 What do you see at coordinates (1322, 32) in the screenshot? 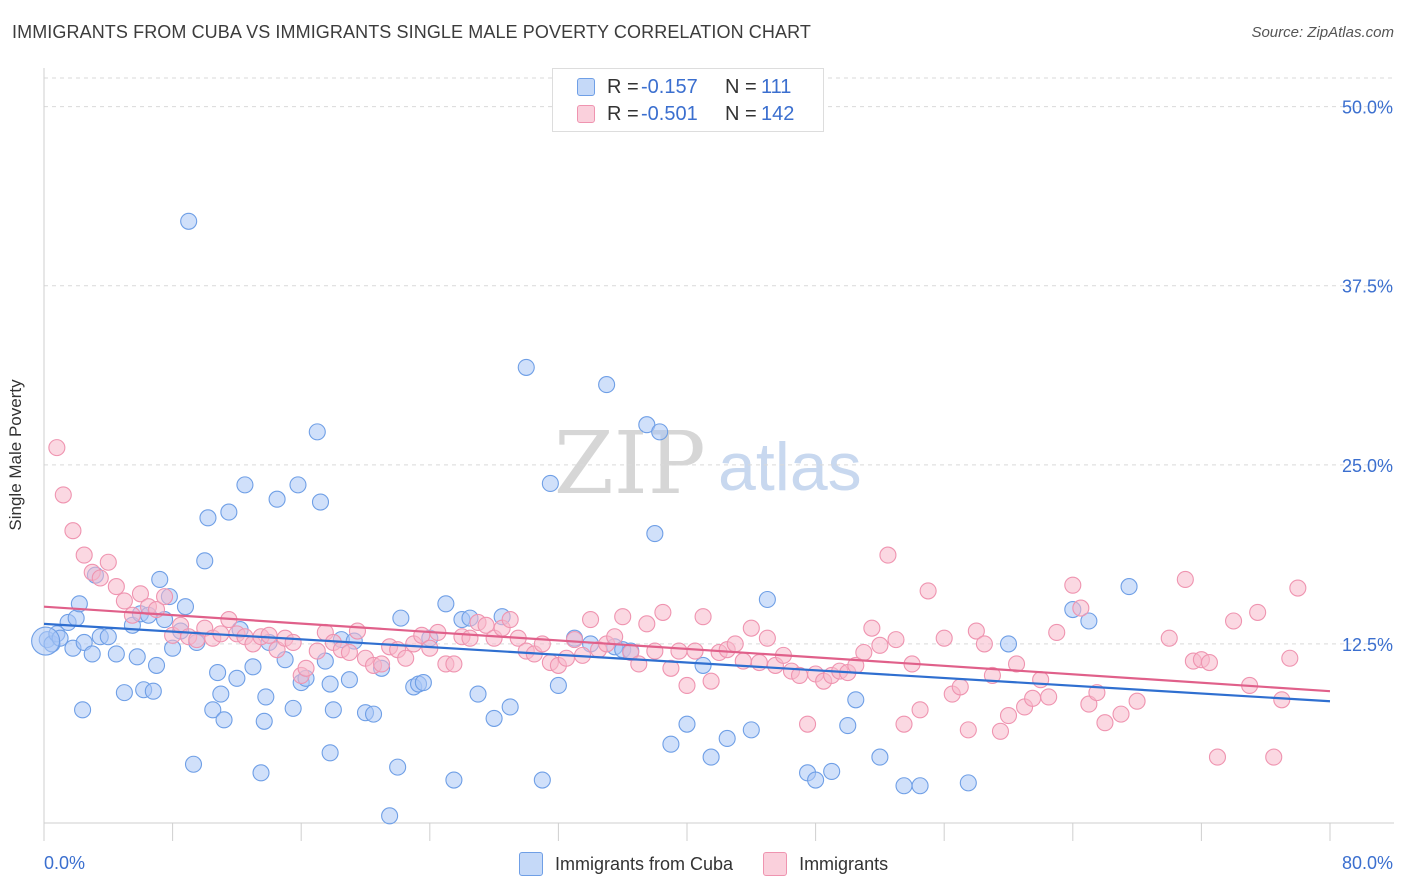
I see `source-label: Source: ZipAtlas.com` at bounding box center [1322, 32].